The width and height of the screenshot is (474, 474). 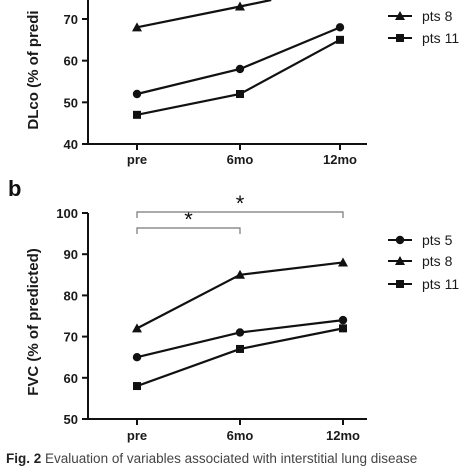 What do you see at coordinates (67, 213) in the screenshot?
I see `y-tick-label: 100` at bounding box center [67, 213].